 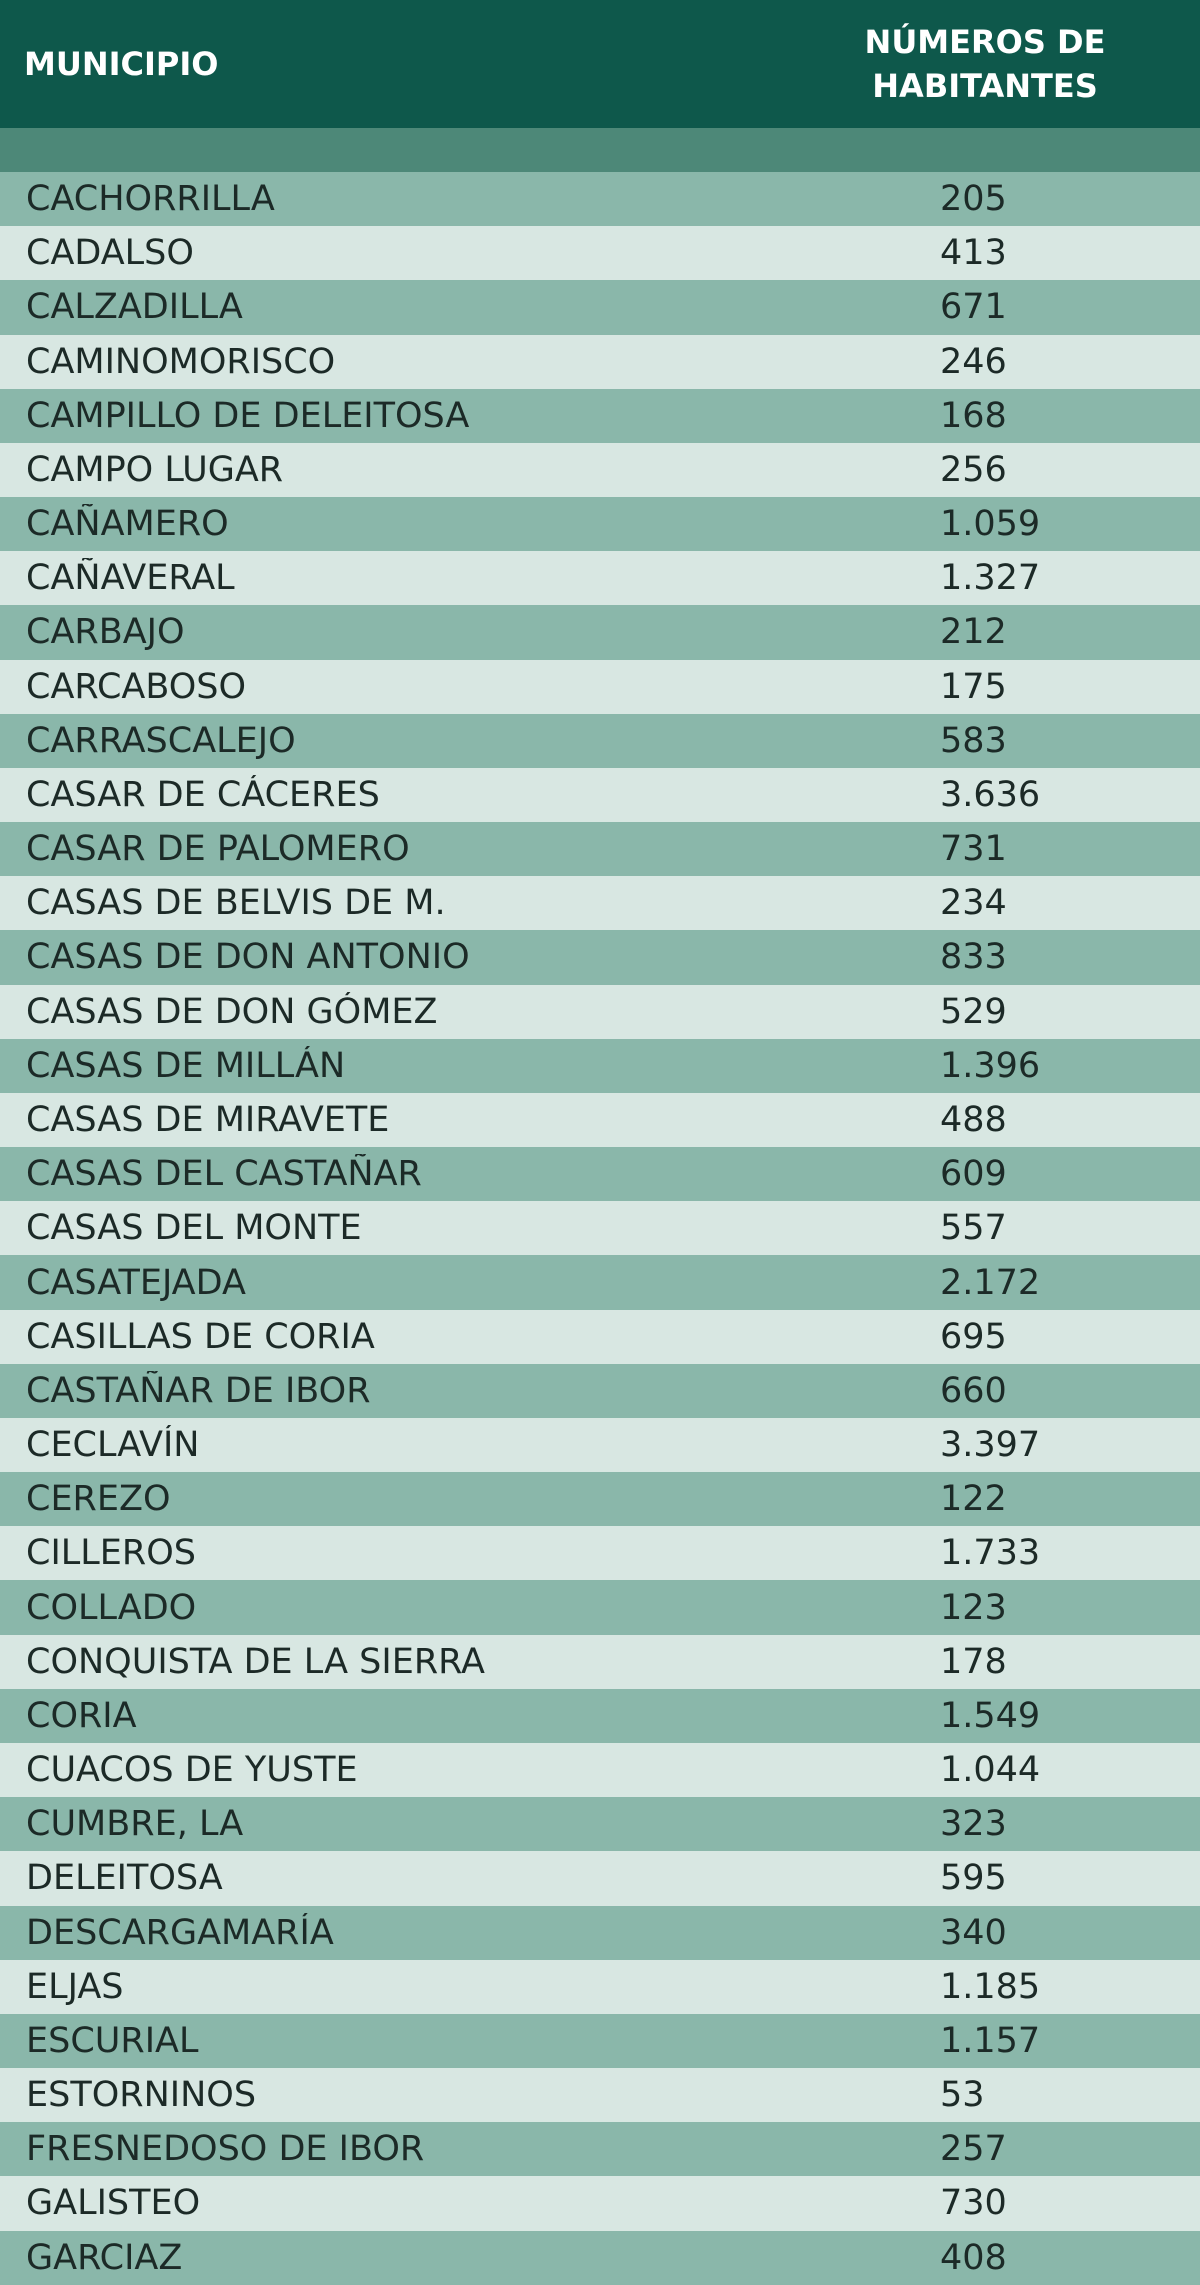 I want to click on table-row: CECLAVÍN 3.397, so click(x=600, y=1445).